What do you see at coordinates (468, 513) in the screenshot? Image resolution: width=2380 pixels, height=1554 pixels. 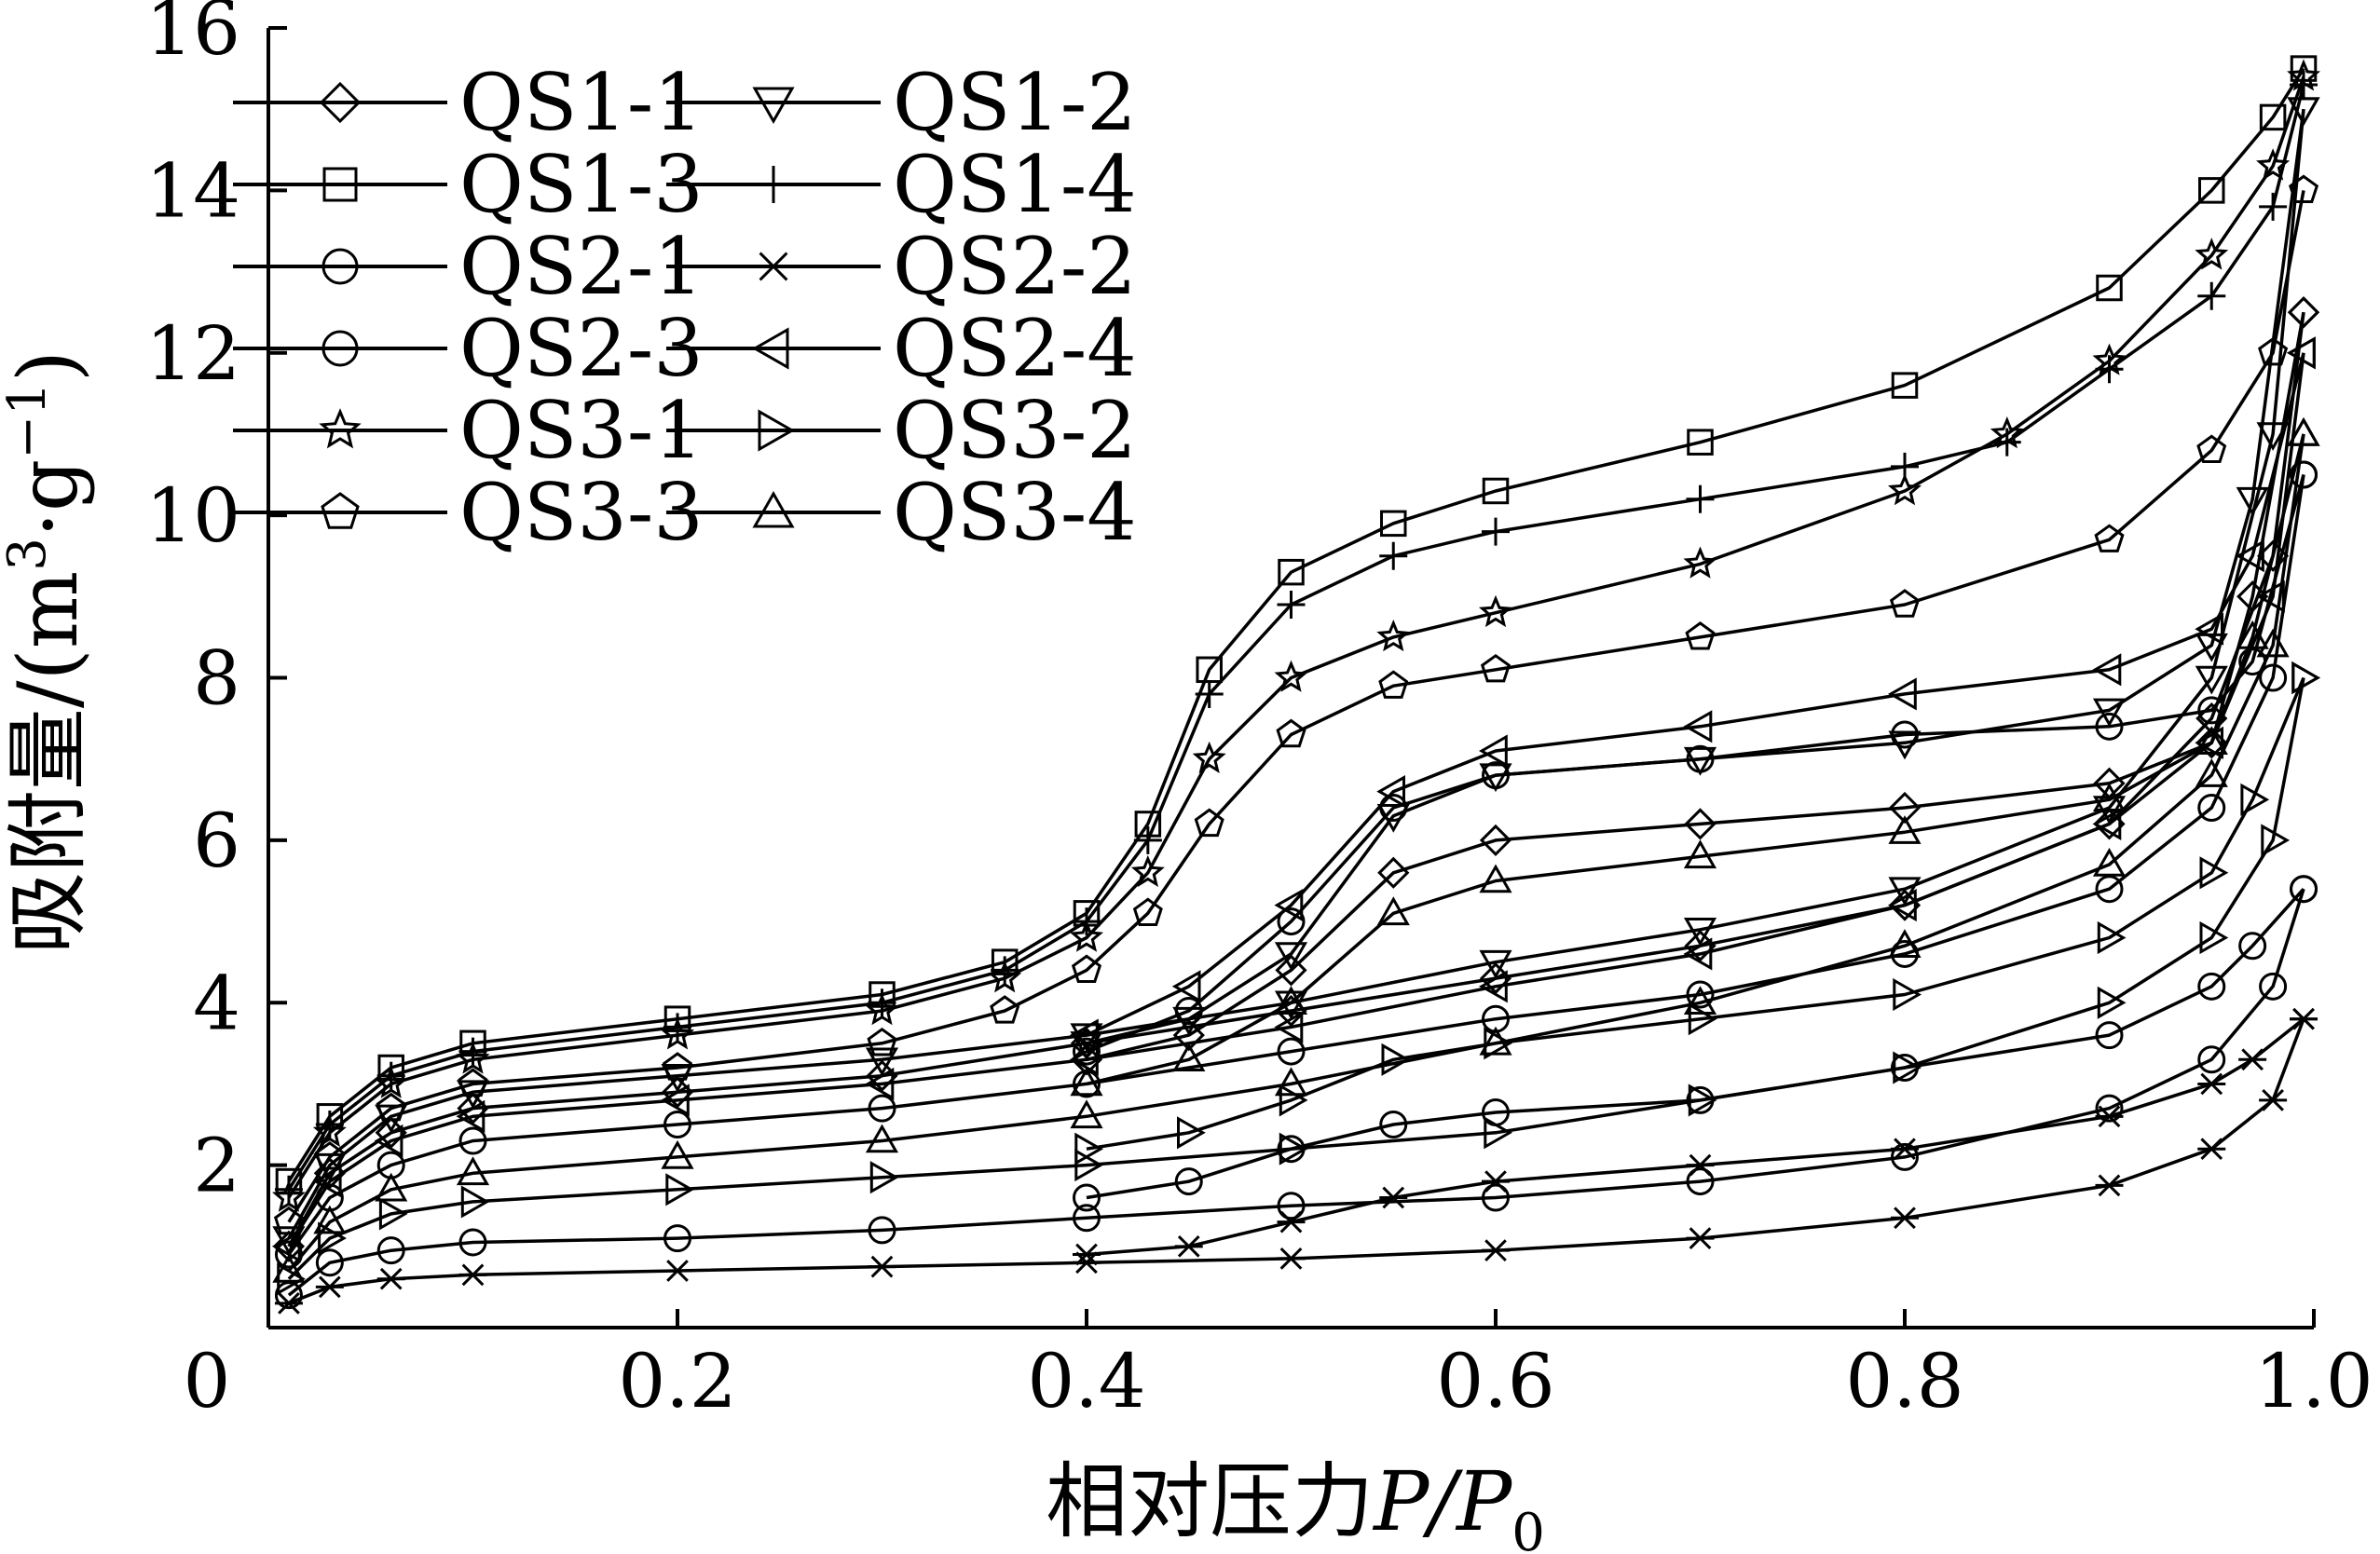 I see `legend-item-QS3-3: QS3-3` at bounding box center [468, 513].